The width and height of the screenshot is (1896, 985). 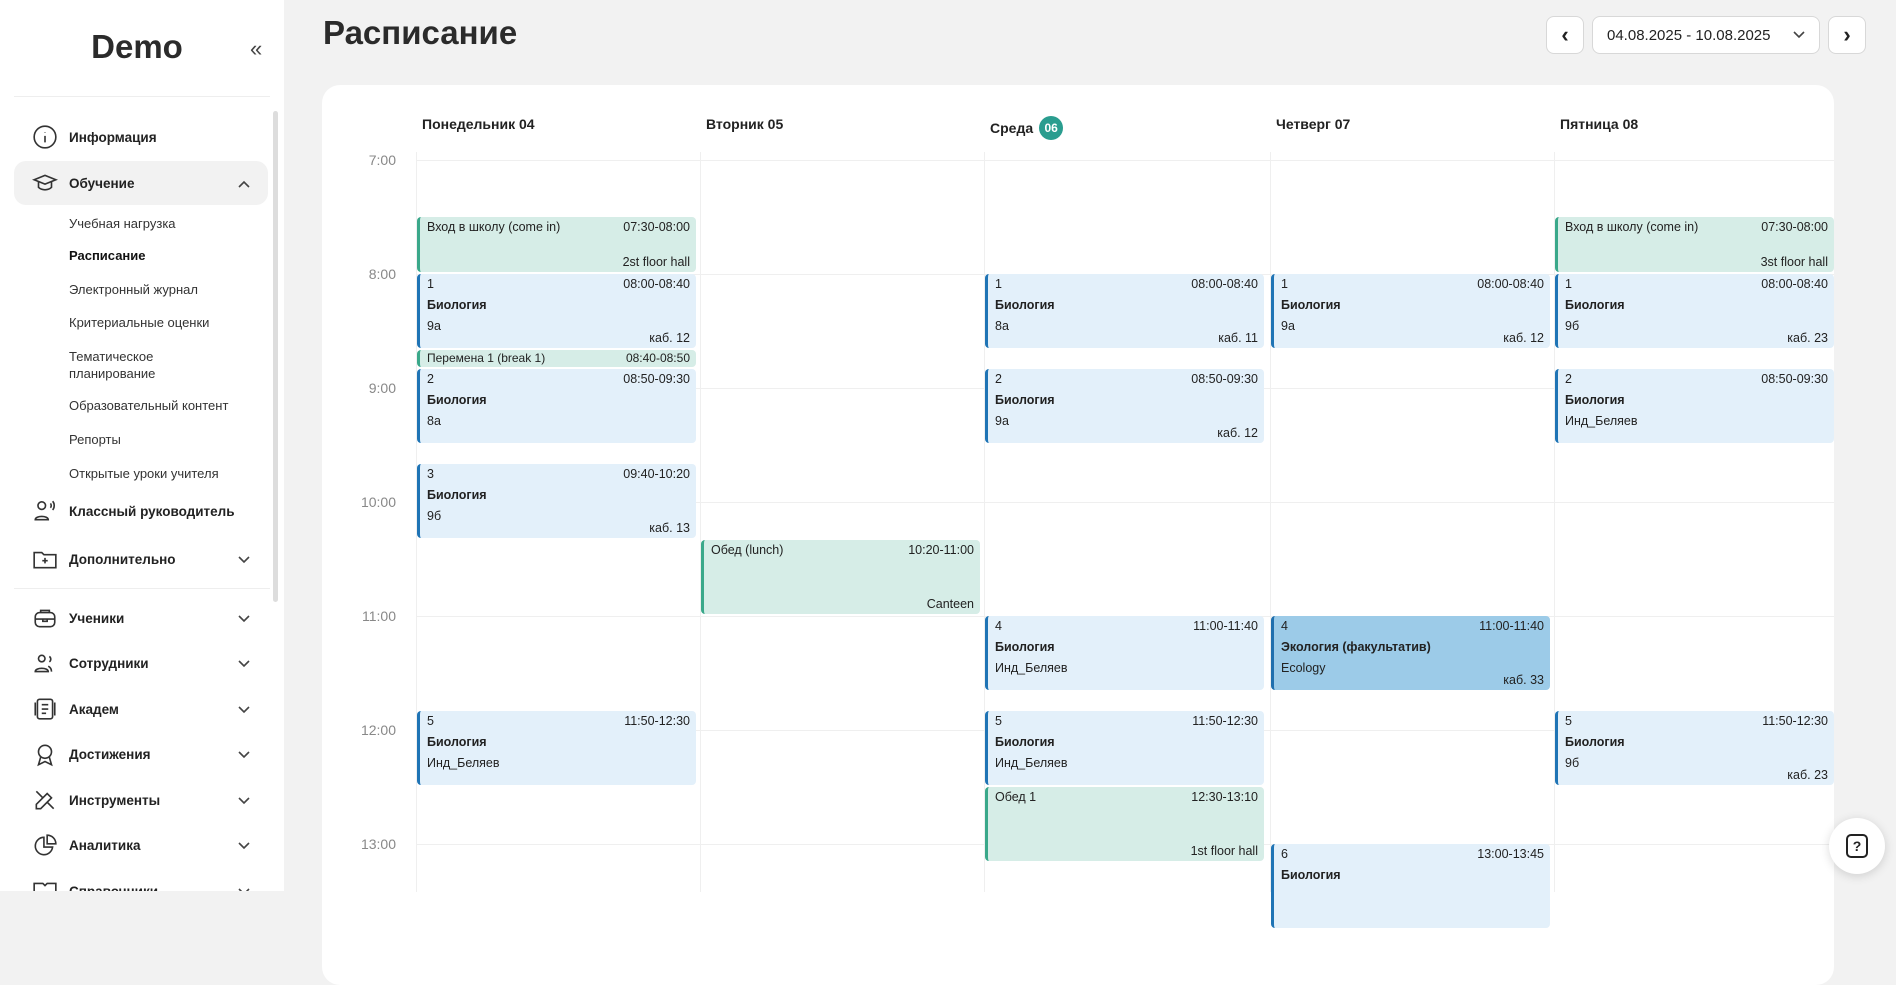 I want to click on sidebar-item-bottom-1: Сотрудники, so click(x=141, y=664).